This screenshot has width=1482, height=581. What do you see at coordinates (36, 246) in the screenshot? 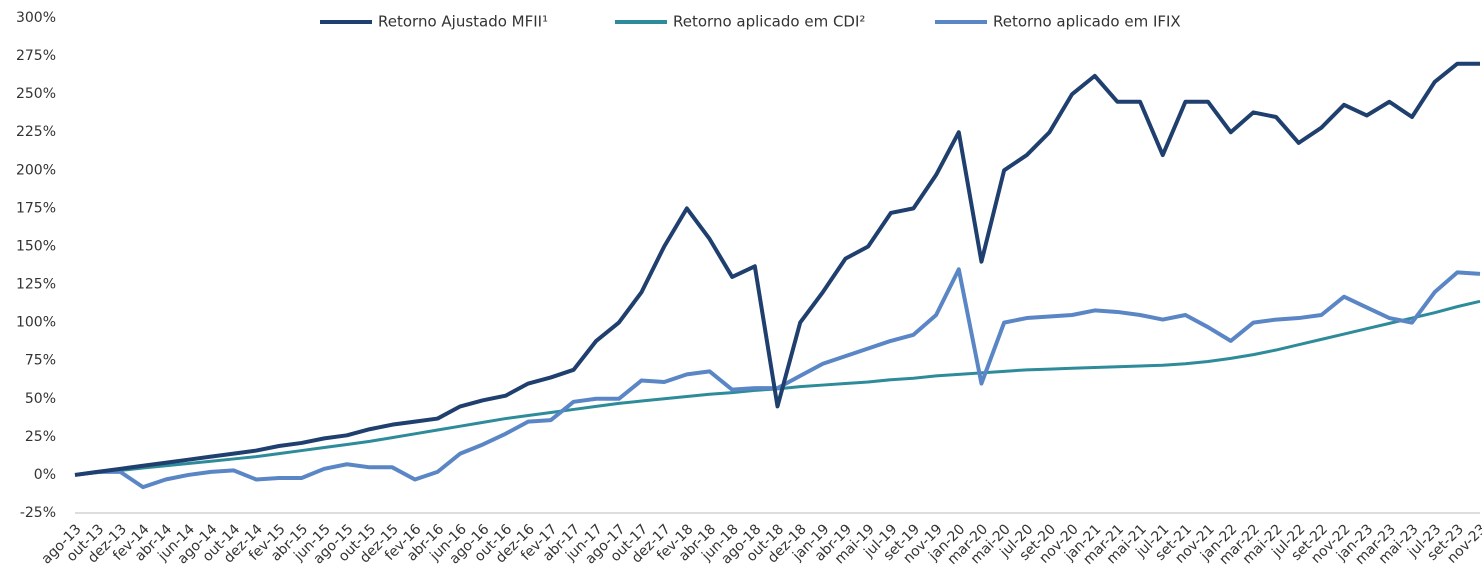
I see `y-tick-label: 150%` at bounding box center [36, 246].